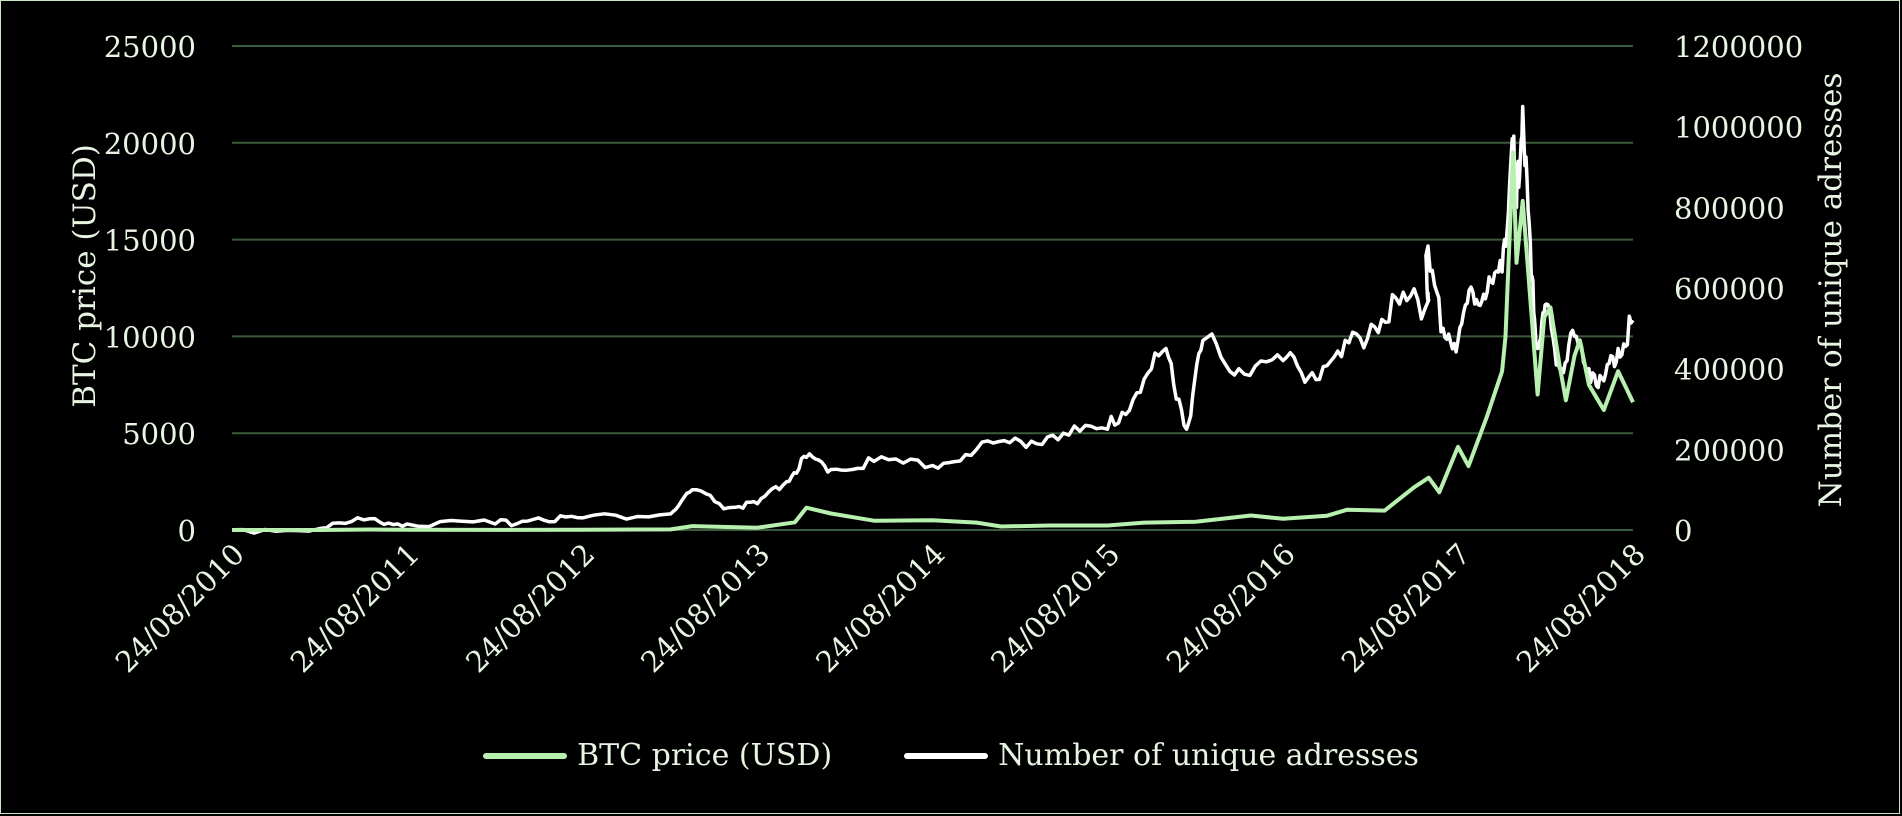 This screenshot has width=1902, height=816. I want to click on x-tick-label: 24/08/2016, so click(1231, 608).